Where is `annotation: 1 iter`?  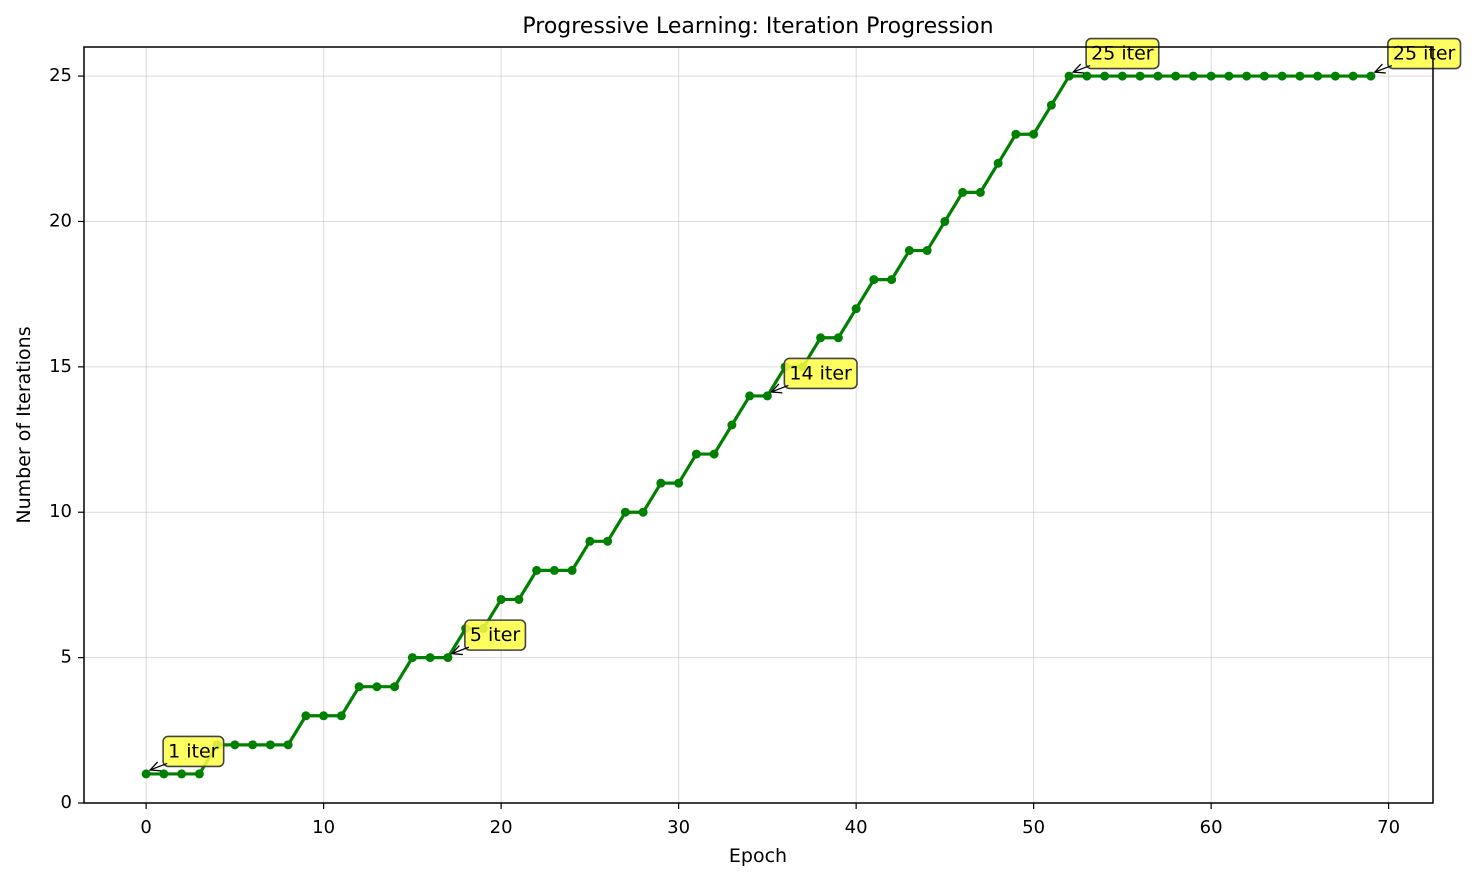
annotation: 1 iter is located at coordinates (186, 753).